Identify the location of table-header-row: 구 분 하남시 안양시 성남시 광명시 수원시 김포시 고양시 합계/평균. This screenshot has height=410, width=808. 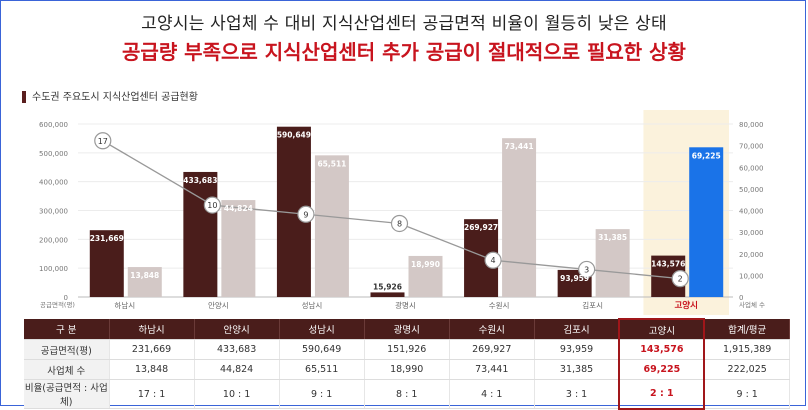
(407, 329).